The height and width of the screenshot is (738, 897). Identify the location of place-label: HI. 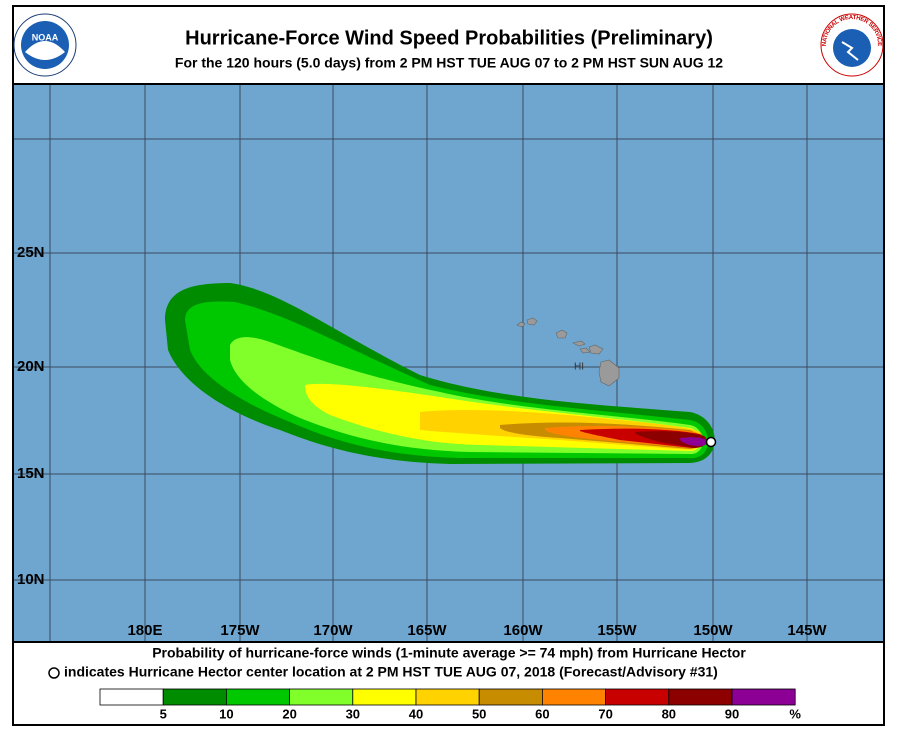
(579, 367).